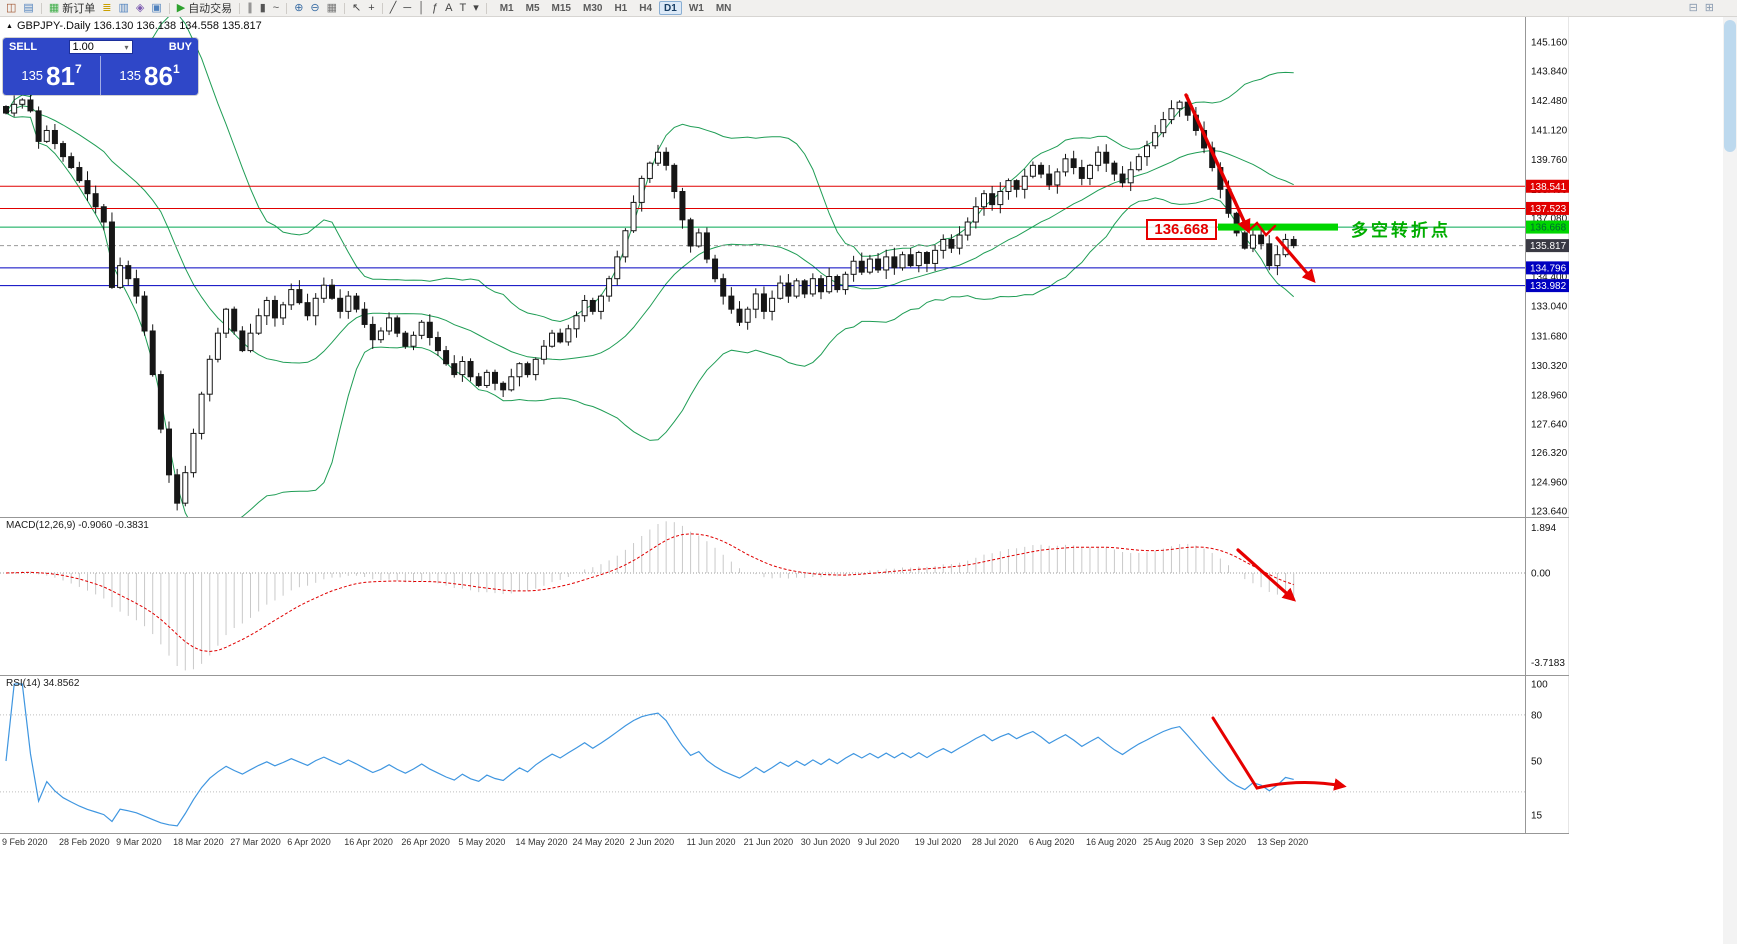  I want to click on macd-label: MACD(12,26,9) -0.9060 -0.3831, so click(77, 525).